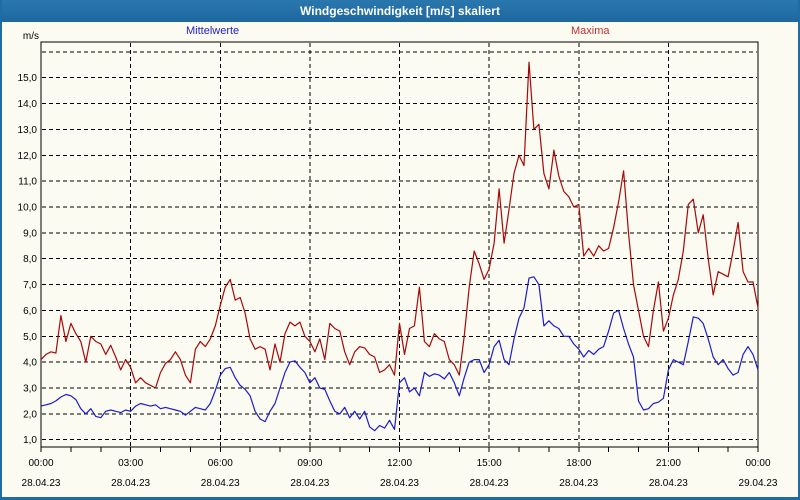  Describe the element at coordinates (220, 463) in the screenshot. I see `svg-text: 06:00` at that location.